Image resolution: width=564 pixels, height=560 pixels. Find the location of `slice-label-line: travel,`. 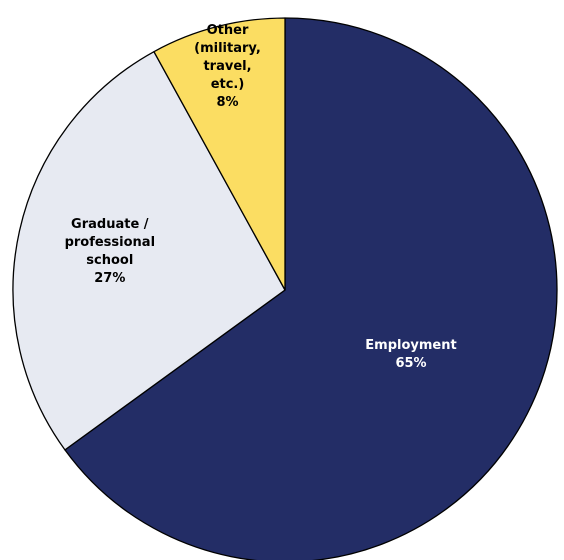

slice-label-line: travel, is located at coordinates (227, 66).